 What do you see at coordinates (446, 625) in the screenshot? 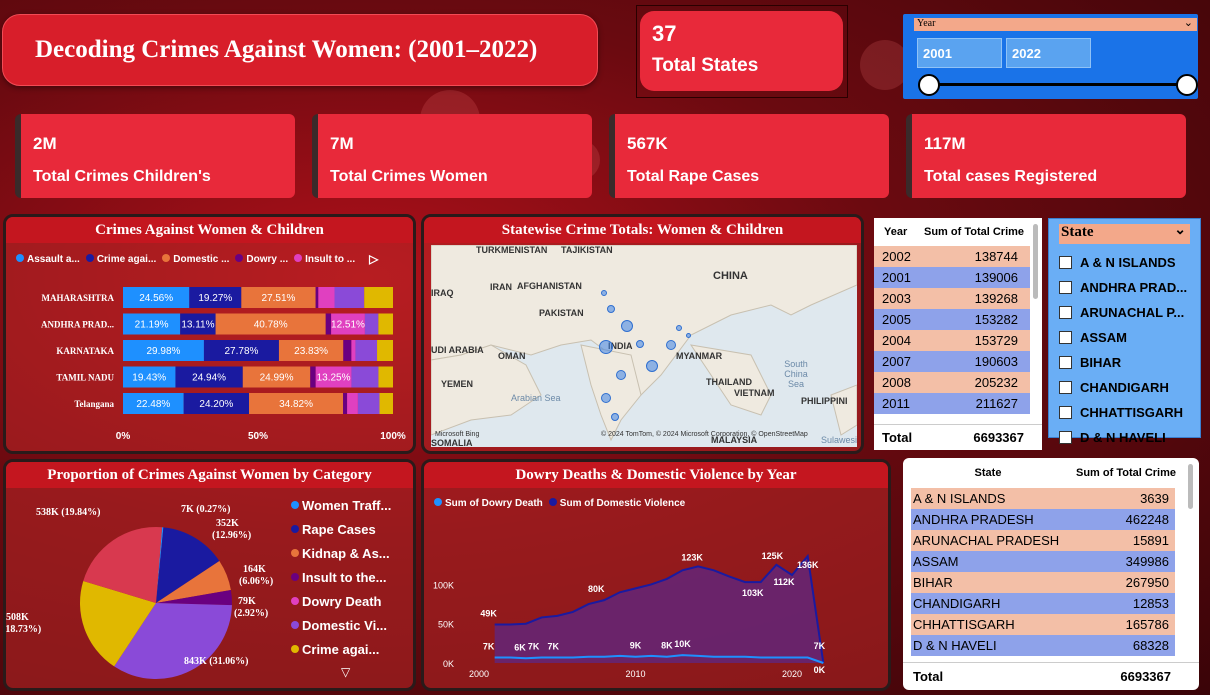
I see `y-axis-tick: 50K` at bounding box center [446, 625].